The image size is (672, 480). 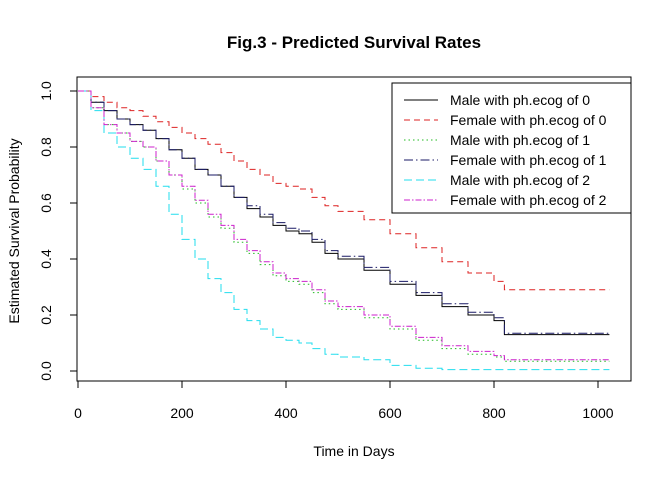 I want to click on legend-label: Female with ph.ecog of 0, so click(x=528, y=120).